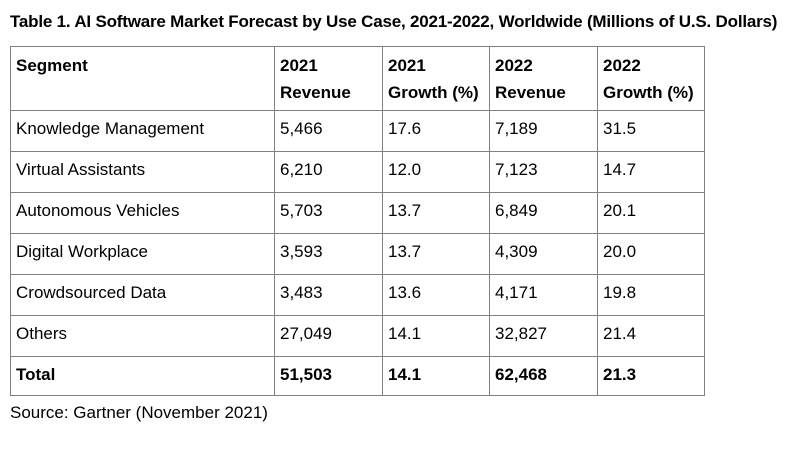 The image size is (799, 451). Describe the element at coordinates (328, 376) in the screenshot. I see `value-cell: 51,503` at that location.